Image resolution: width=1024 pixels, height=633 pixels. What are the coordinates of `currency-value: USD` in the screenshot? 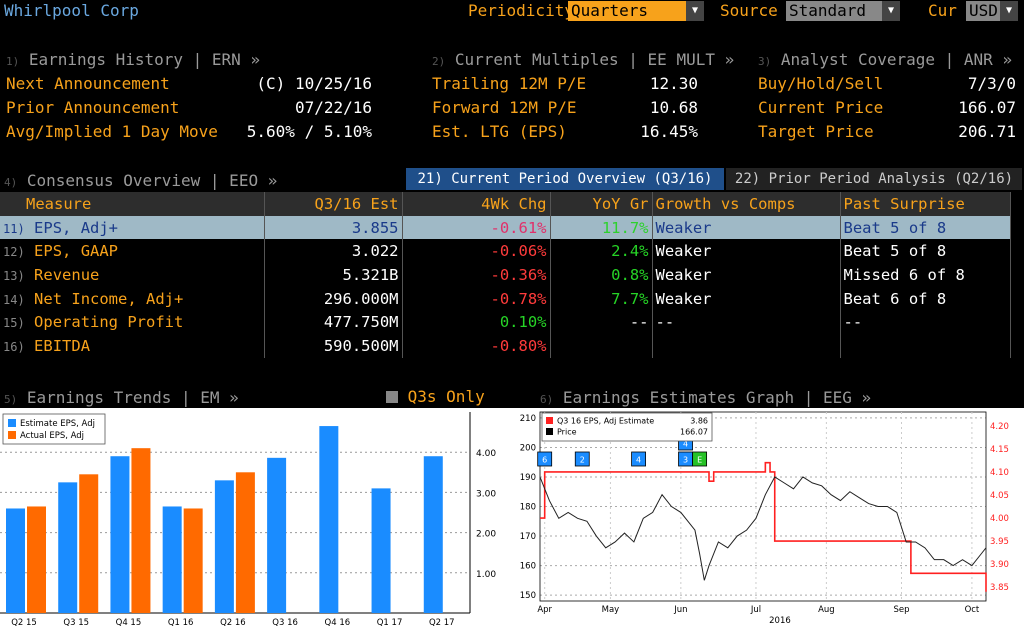 It's located at (983, 10).